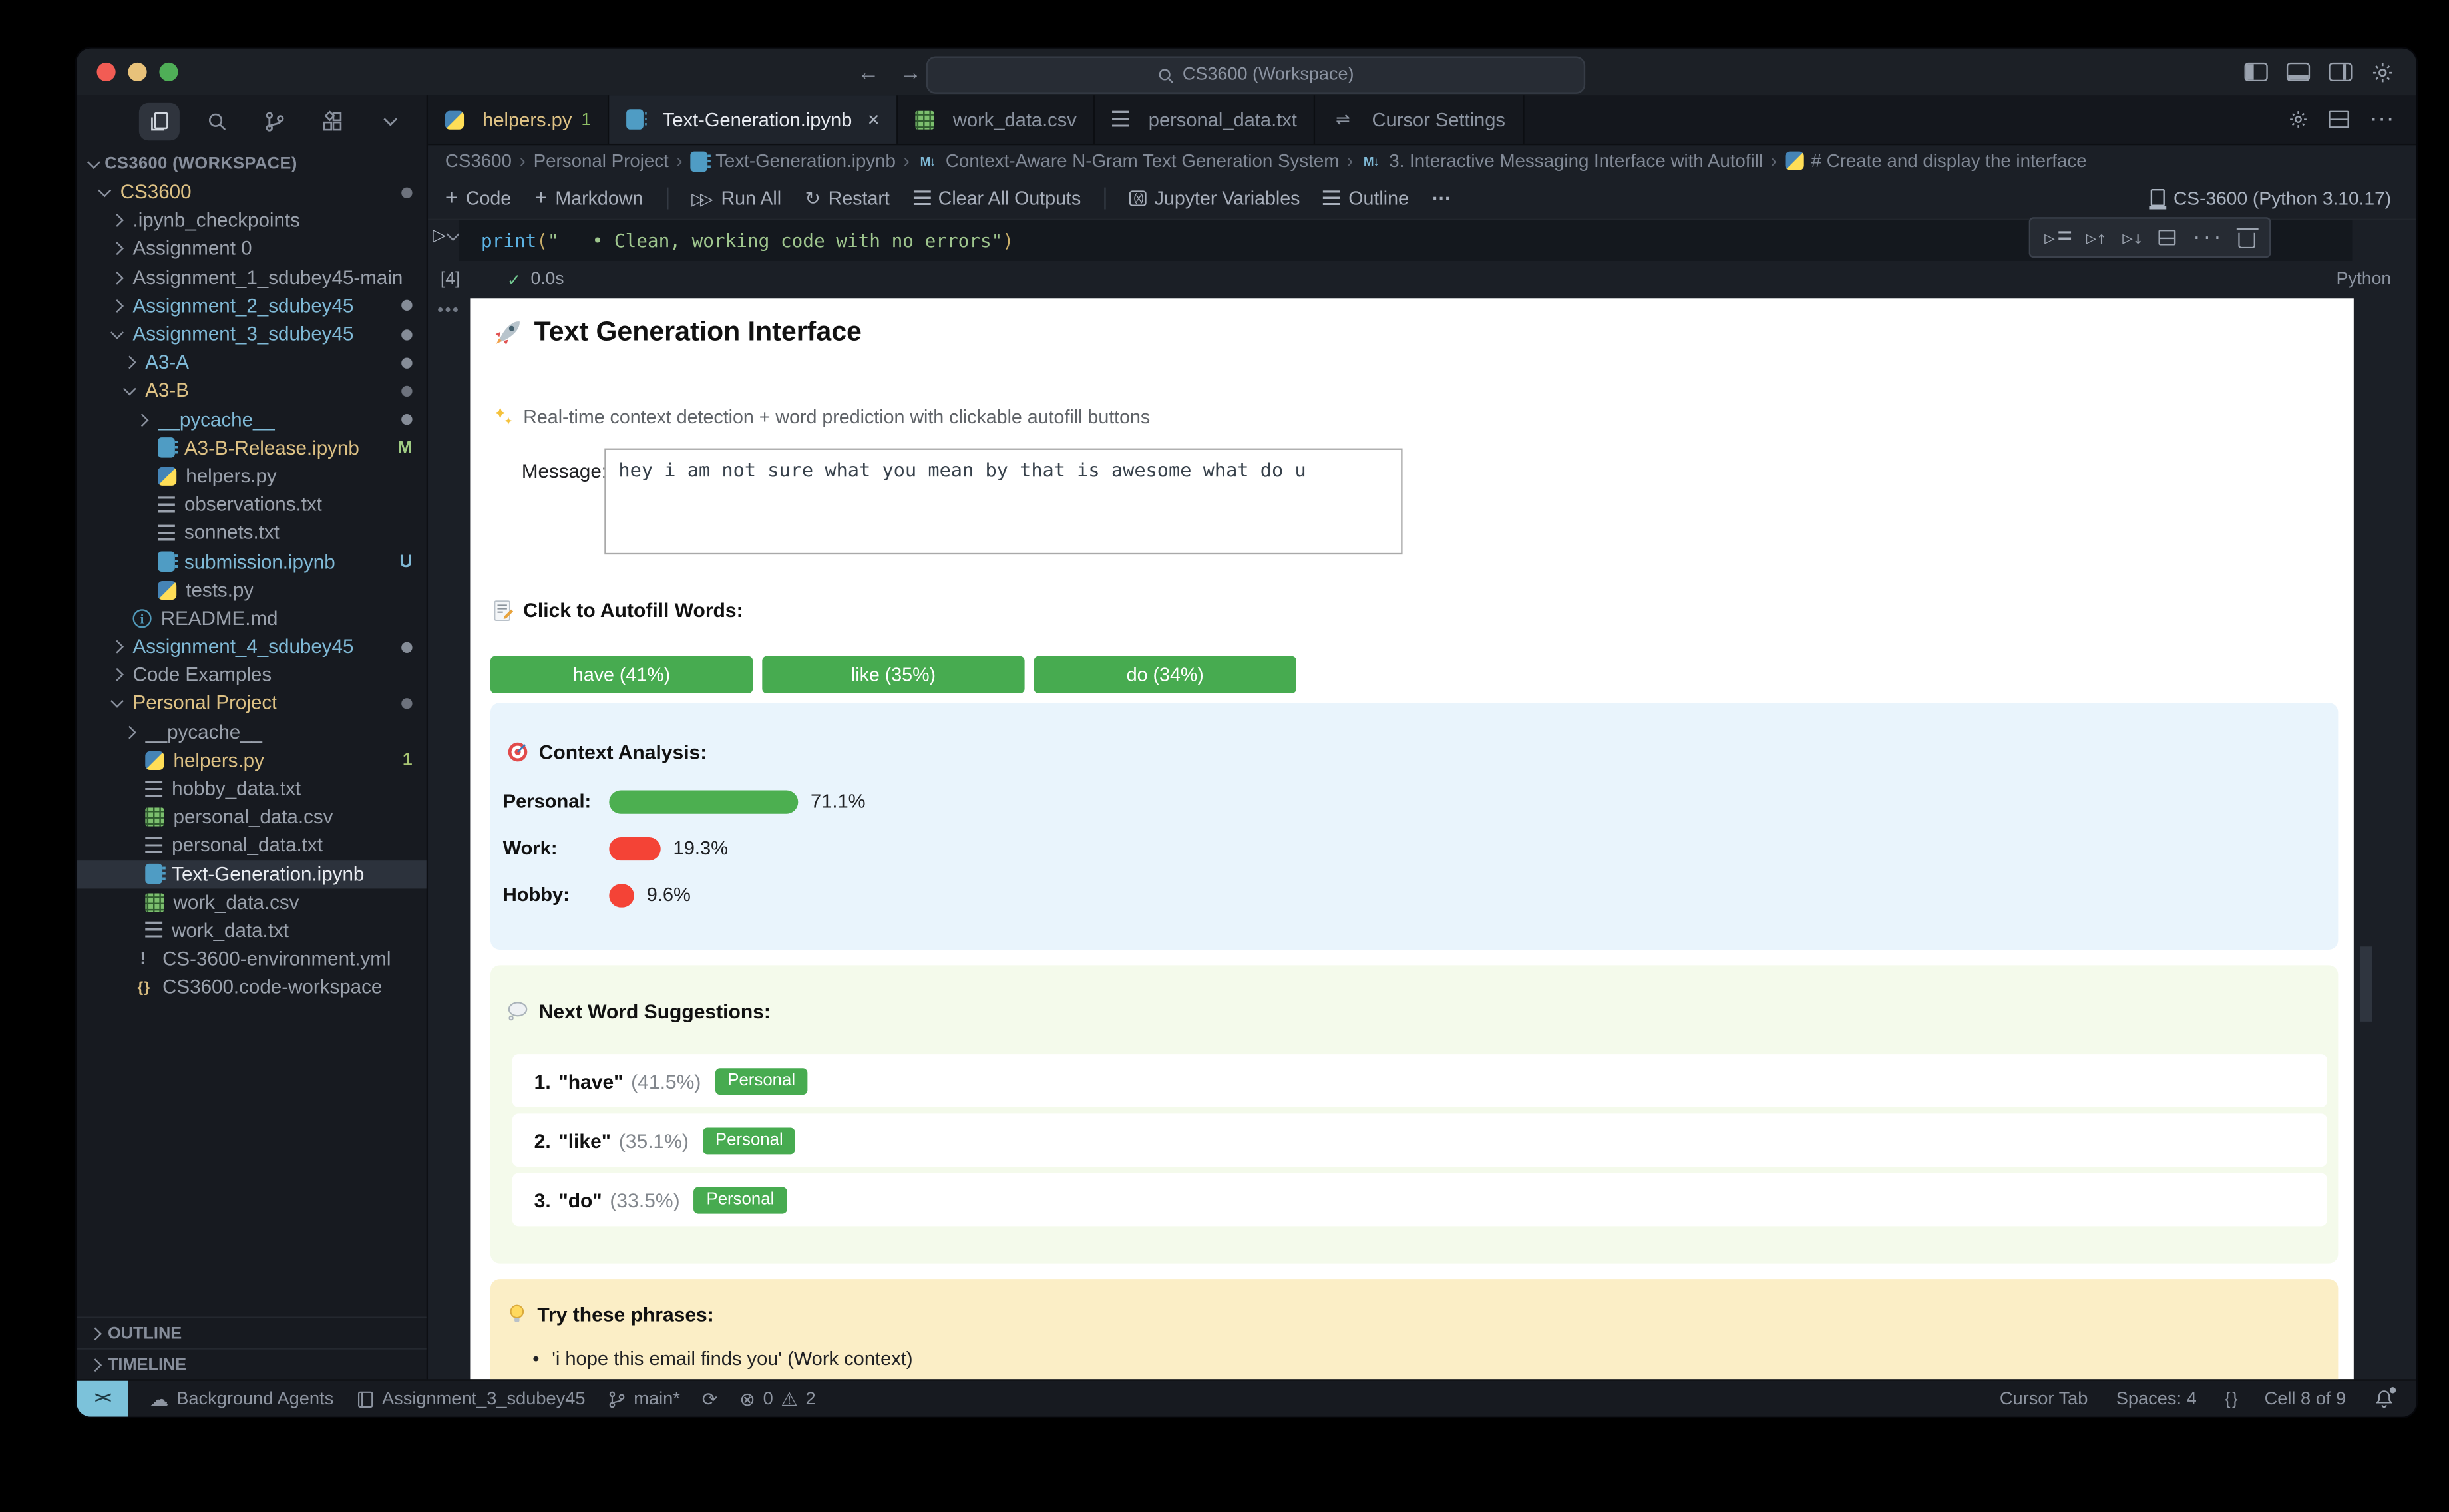 The height and width of the screenshot is (1512, 2449). Describe the element at coordinates (1165, 675) in the screenshot. I see `autofill-word-button: do (34%)` at that location.